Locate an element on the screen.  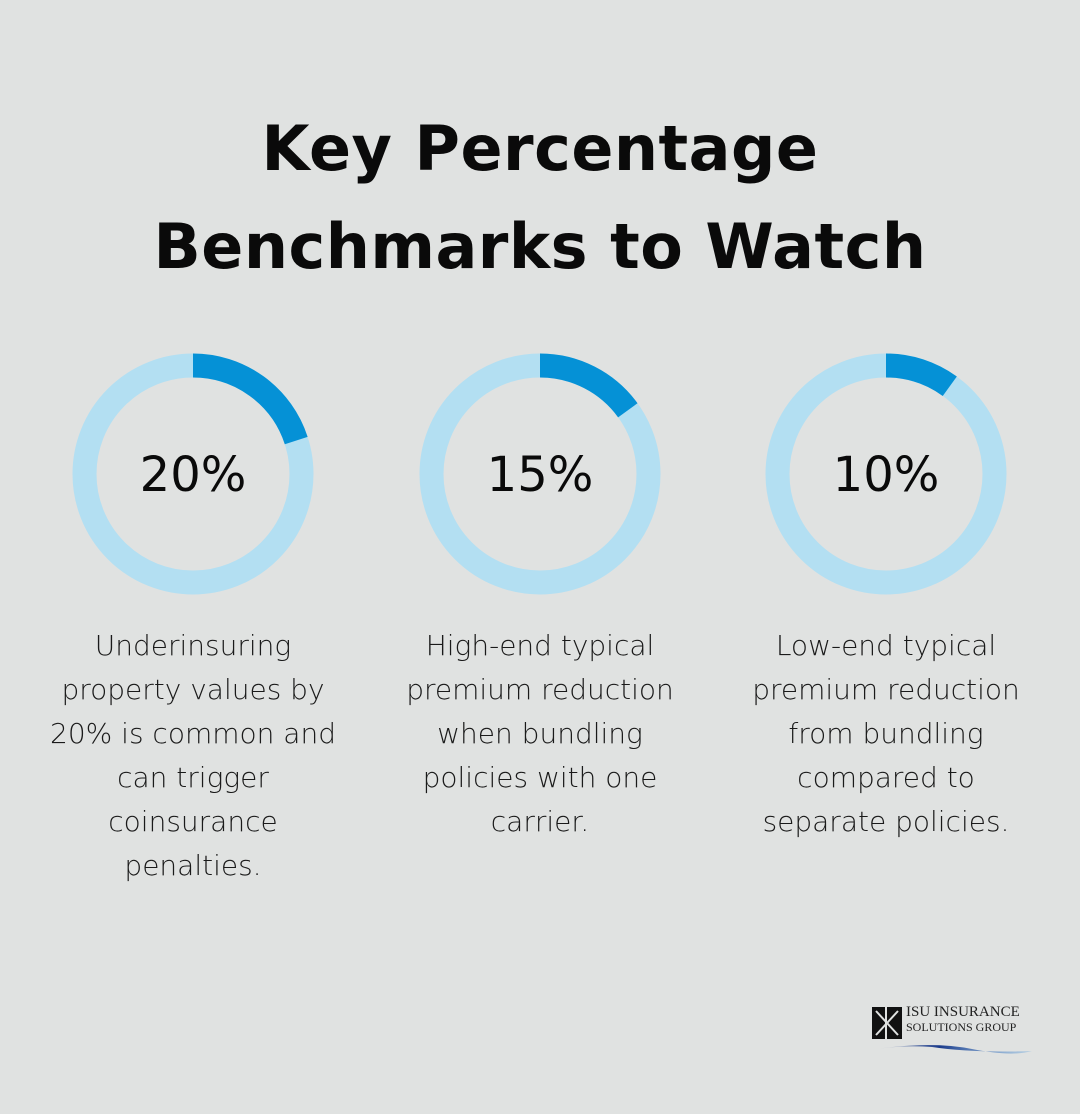
logo-swoosh is located at coordinates (954, 1049).